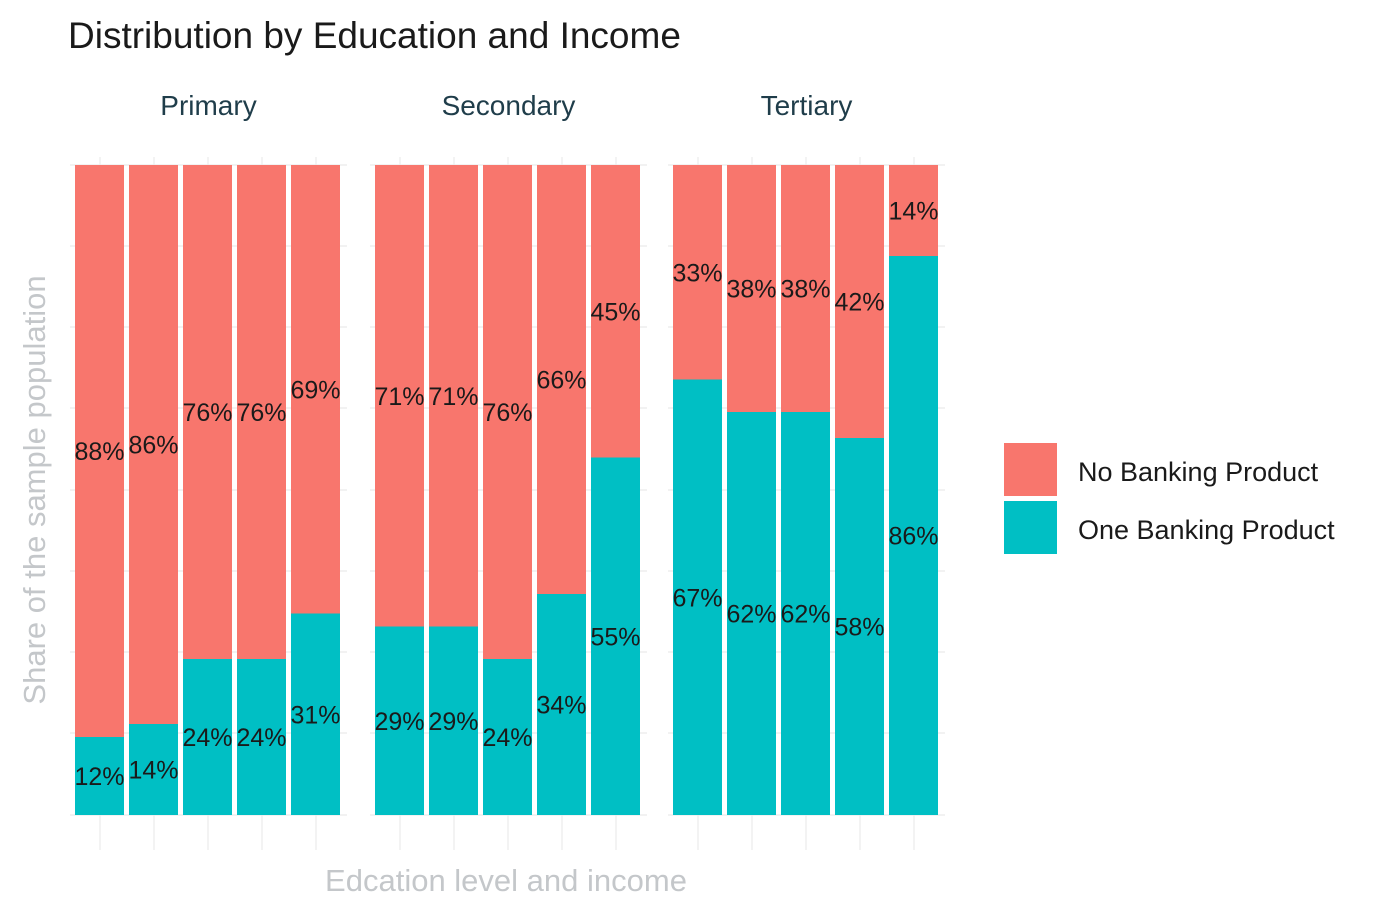 The height and width of the screenshot is (916, 1400). I want to click on bar-label-one-banking: 58%, so click(859, 628).